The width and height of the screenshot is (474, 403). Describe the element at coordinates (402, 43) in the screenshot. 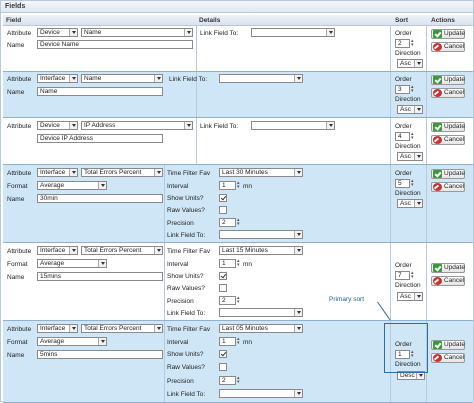

I see `order-input: 2` at that location.